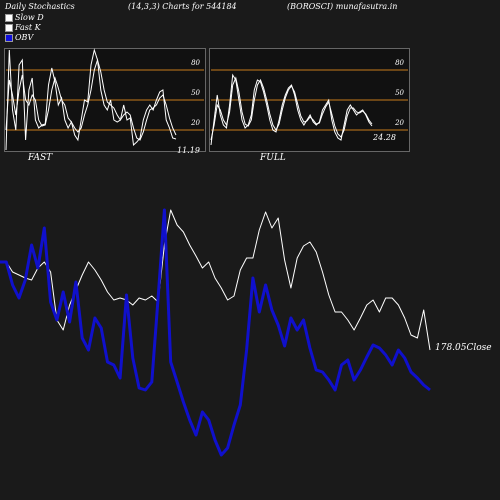 The image size is (500, 500). I want to click on chart-title-center: (14,3,3) Charts for 544184, so click(182, 6).